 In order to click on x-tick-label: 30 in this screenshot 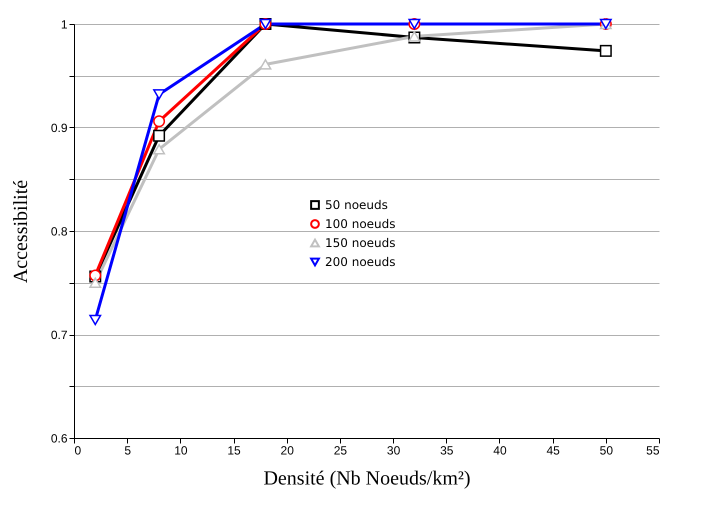, I will do `click(393, 451)`.